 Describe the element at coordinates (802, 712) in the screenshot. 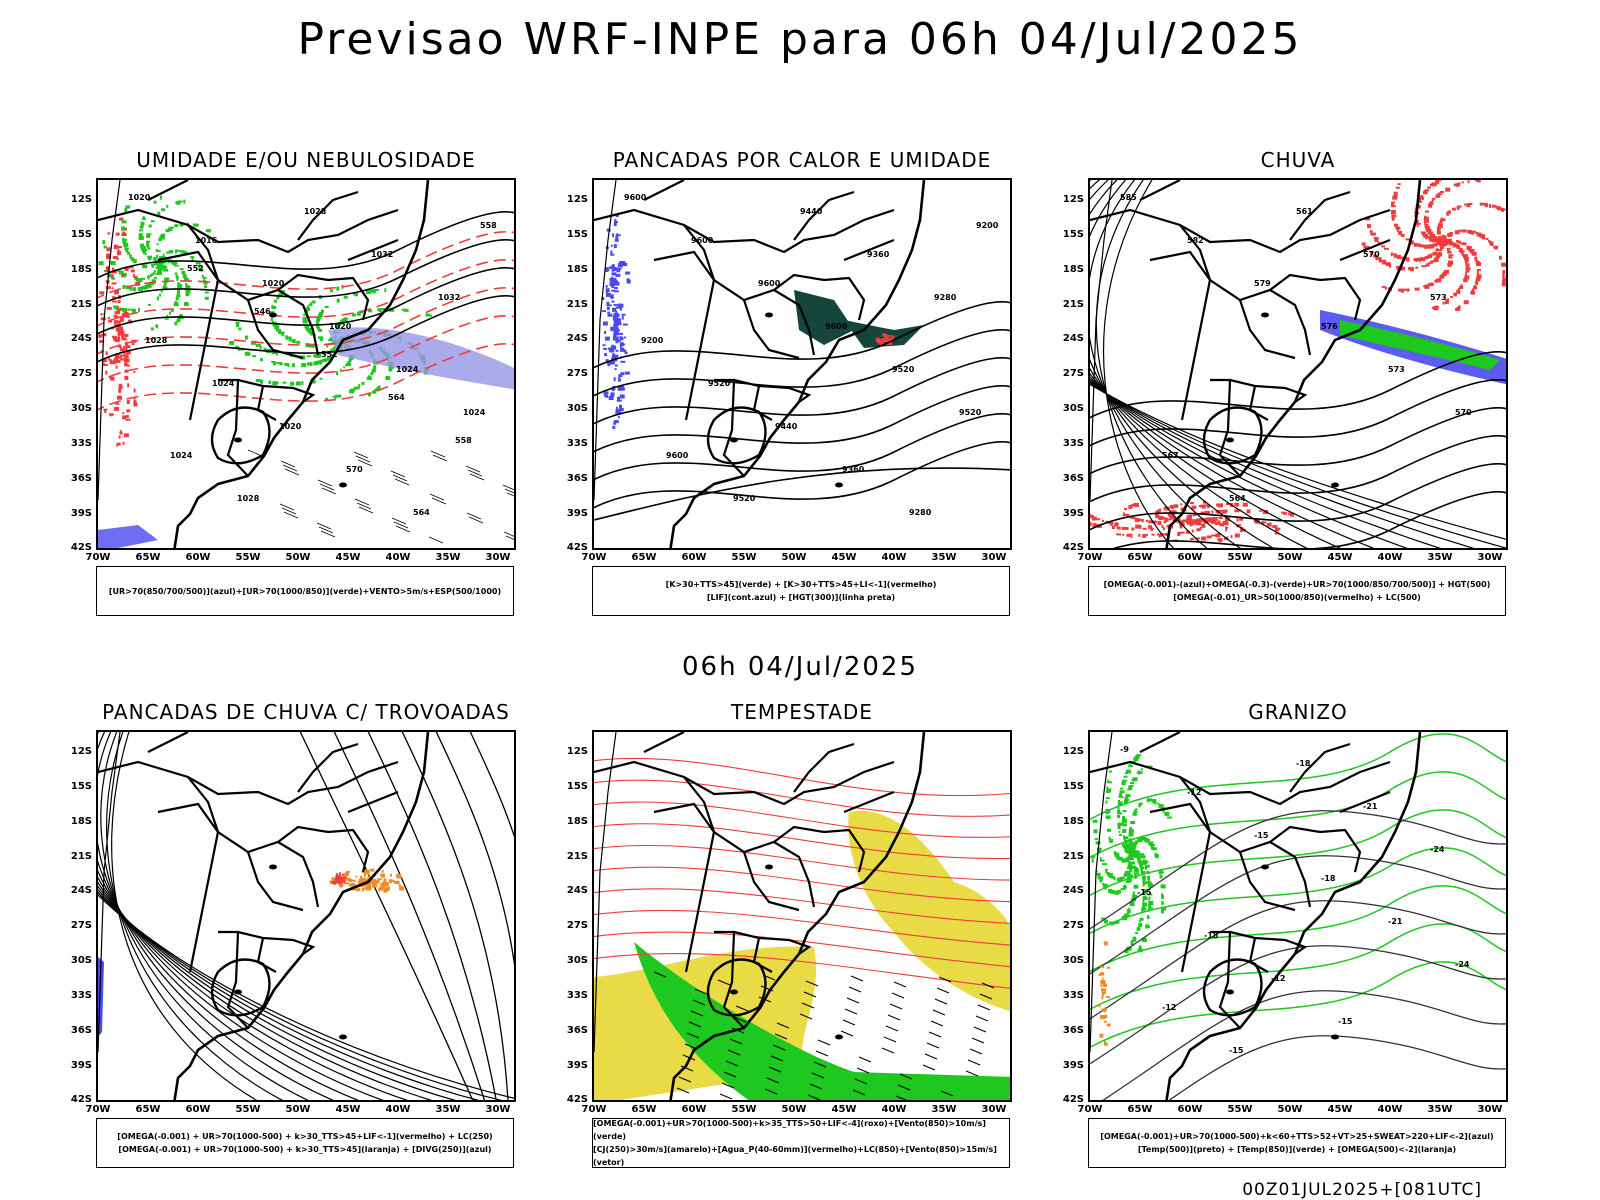

I see `panel-title: TEMPESTADE` at that location.